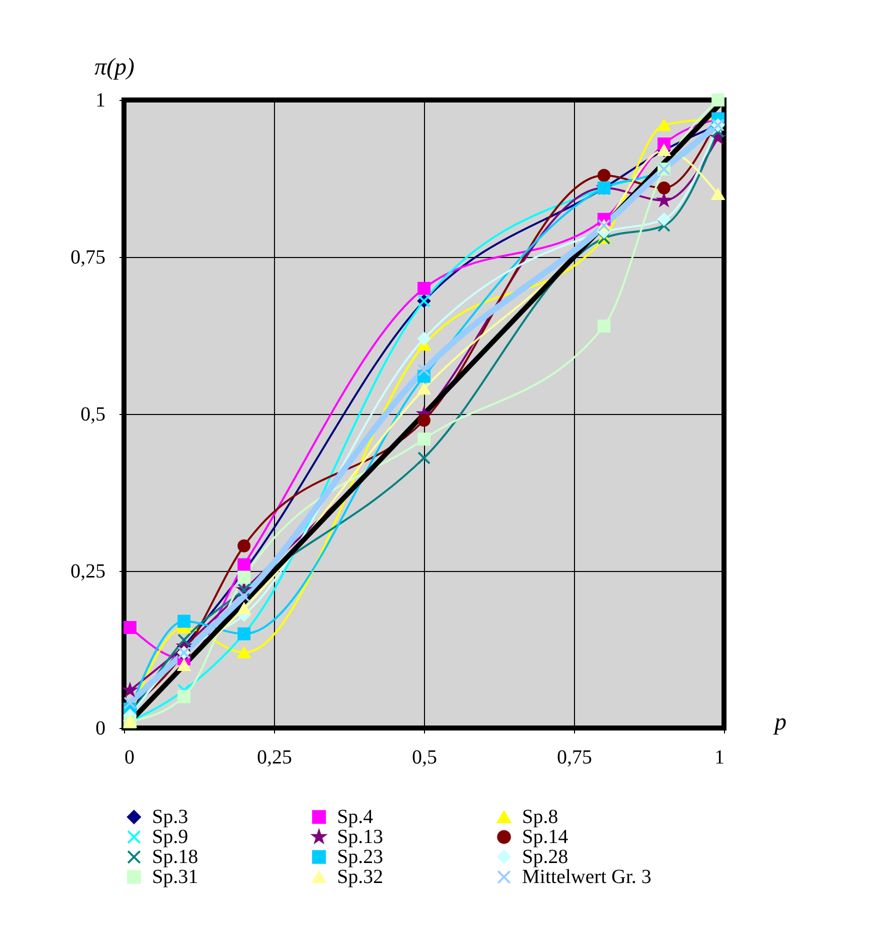 This screenshot has height=938, width=881. What do you see at coordinates (360, 857) in the screenshot?
I see `legend-label: Sp.23` at bounding box center [360, 857].